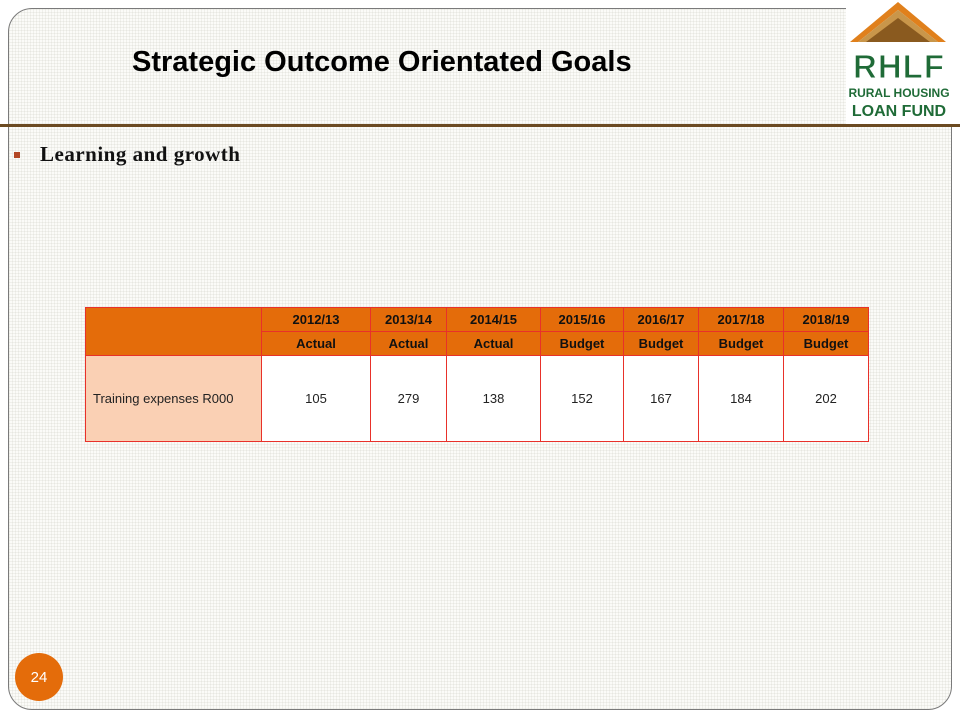  I want to click on table-cell: 279, so click(408, 398).